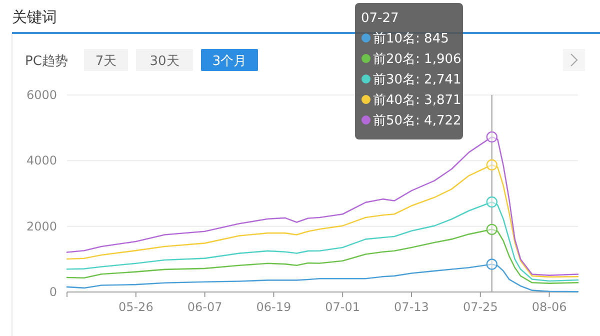 Image resolution: width=600 pixels, height=336 pixels. What do you see at coordinates (53, 292) in the screenshot?
I see `y-tick-label: 0` at bounding box center [53, 292].